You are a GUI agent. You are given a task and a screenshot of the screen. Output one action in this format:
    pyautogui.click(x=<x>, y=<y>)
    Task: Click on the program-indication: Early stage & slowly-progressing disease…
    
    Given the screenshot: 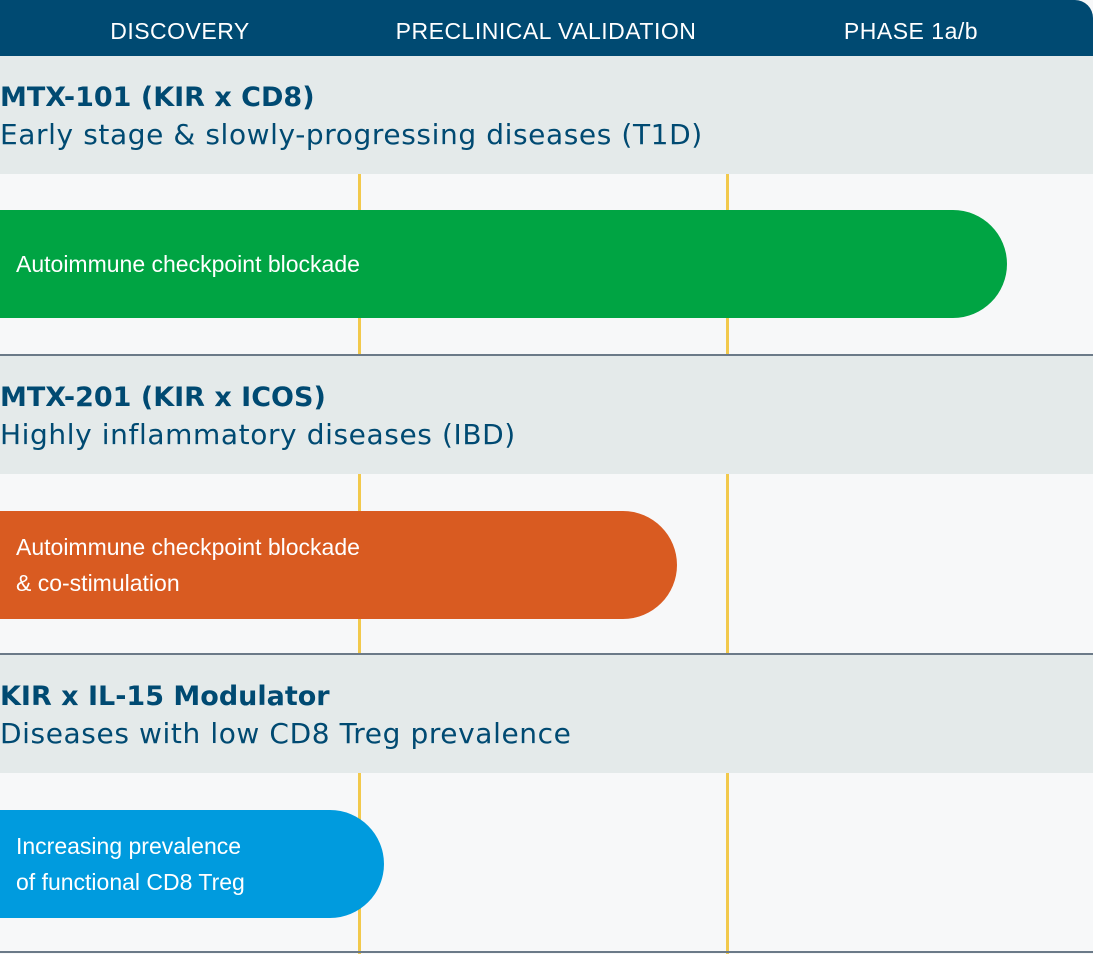 What is the action you would take?
    pyautogui.click(x=351, y=134)
    